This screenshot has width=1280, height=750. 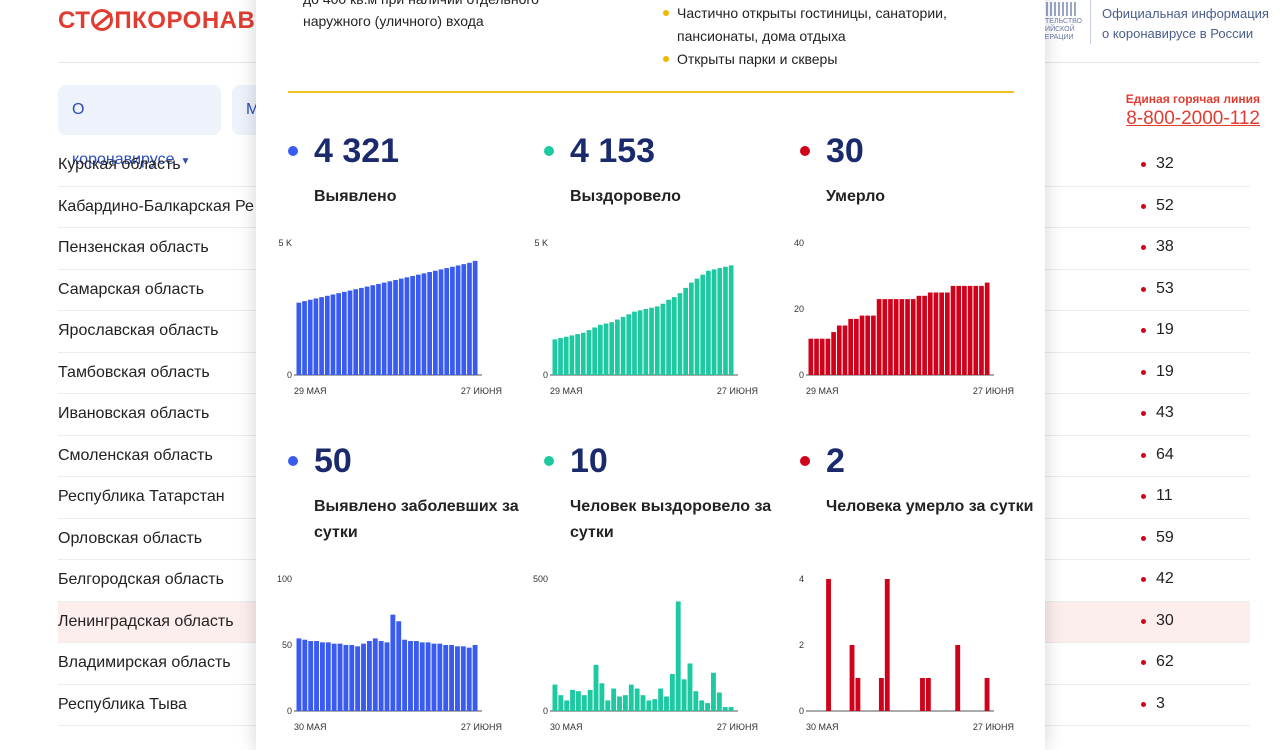 What do you see at coordinates (139, 126) in the screenshot?
I see `nav-about-coronavirus: О коронавирусе ▼` at bounding box center [139, 126].